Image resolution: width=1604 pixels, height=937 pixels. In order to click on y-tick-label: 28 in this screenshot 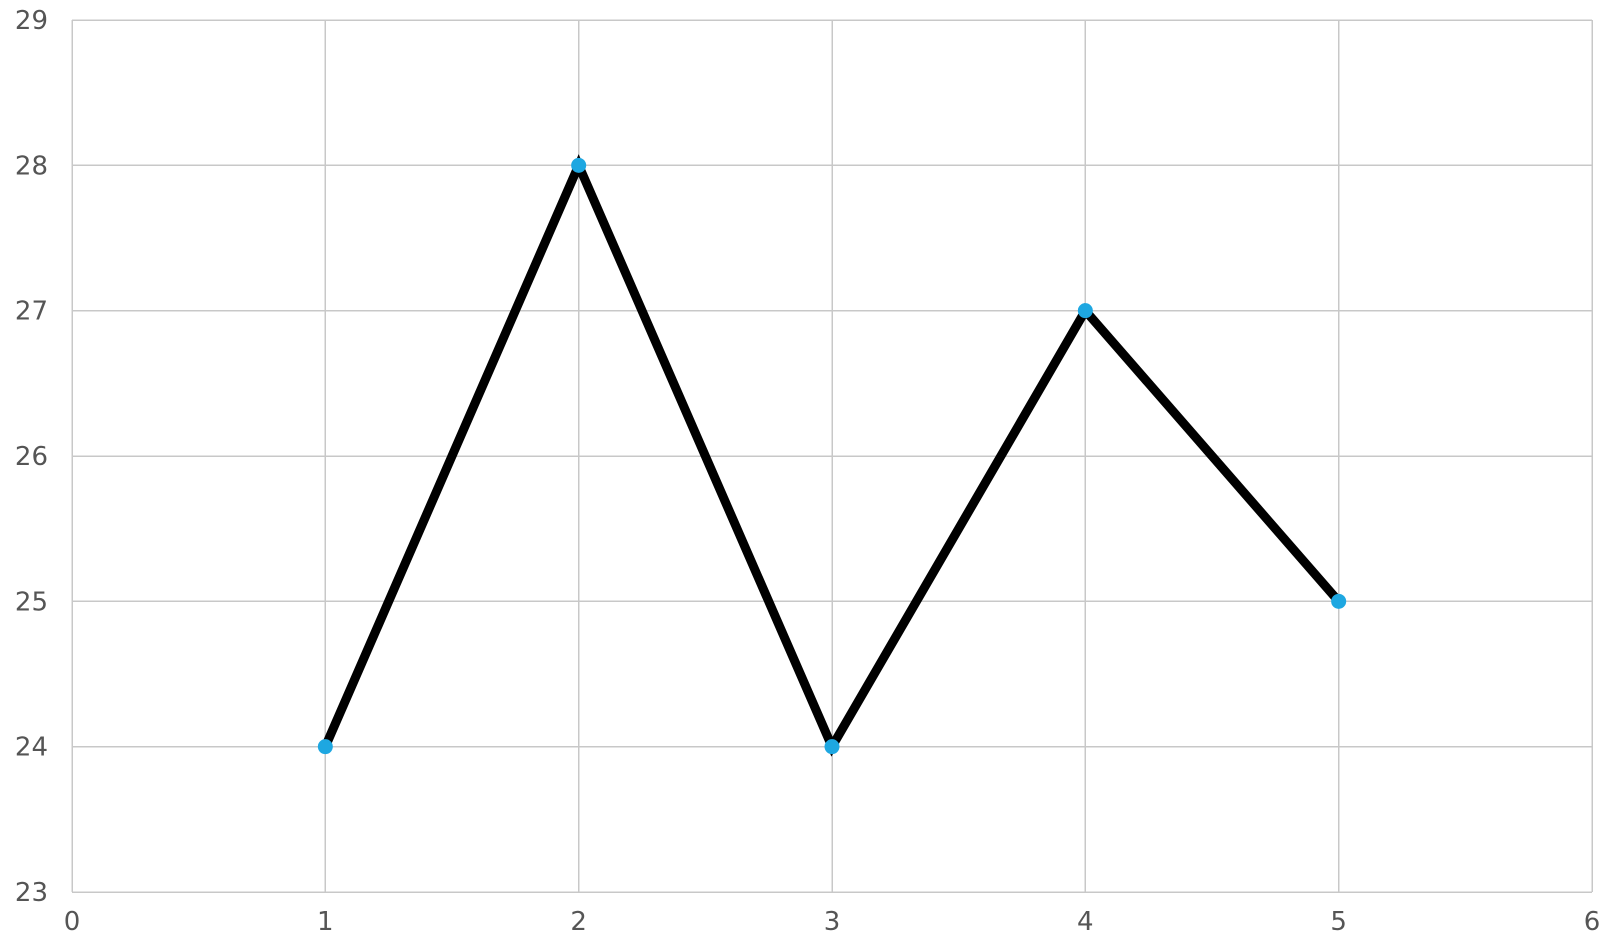, I will do `click(31, 166)`.